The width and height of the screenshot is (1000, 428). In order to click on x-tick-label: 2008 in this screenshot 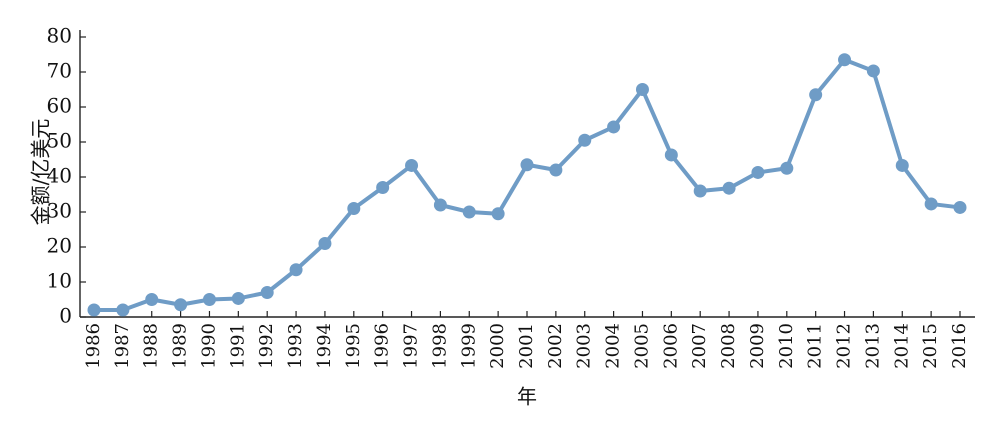, I will do `click(728, 346)`.